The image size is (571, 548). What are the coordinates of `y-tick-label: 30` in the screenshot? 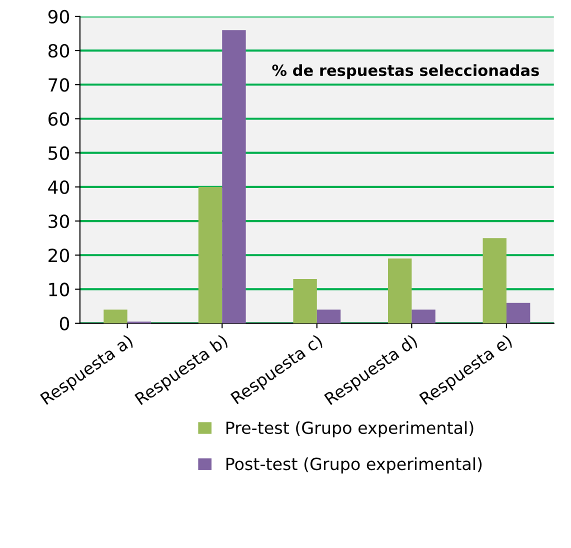 It's located at (59, 221).